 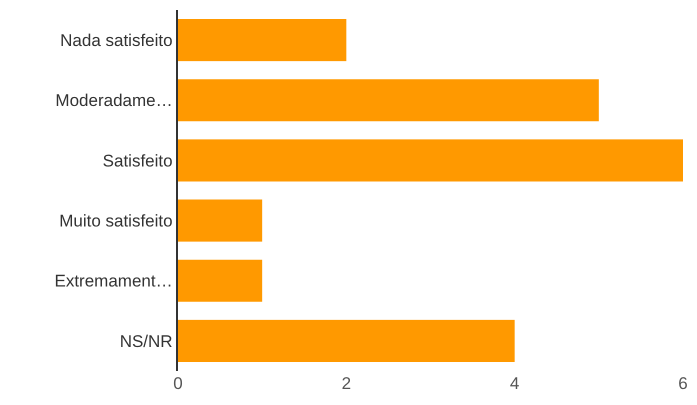 What do you see at coordinates (515, 383) in the screenshot?
I see `x-tick-label: 4` at bounding box center [515, 383].